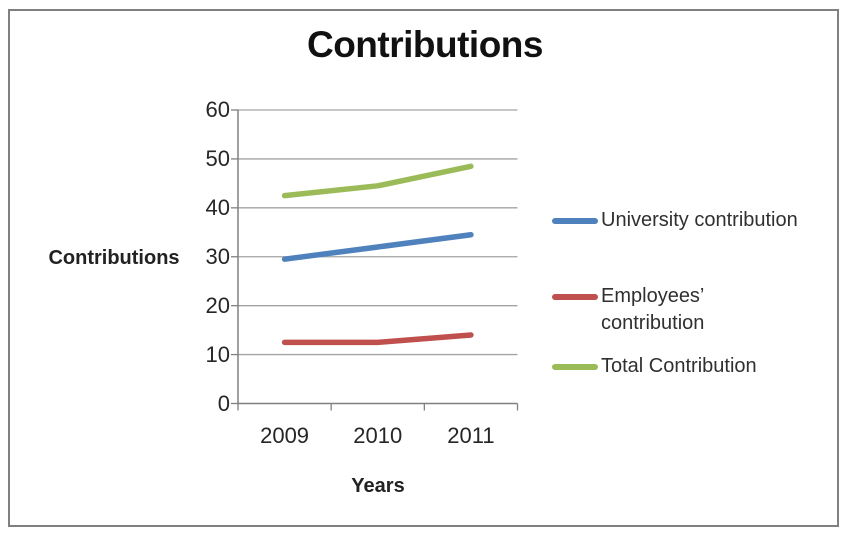  What do you see at coordinates (217, 109) in the screenshot?
I see `y-tick-label: 60` at bounding box center [217, 109].